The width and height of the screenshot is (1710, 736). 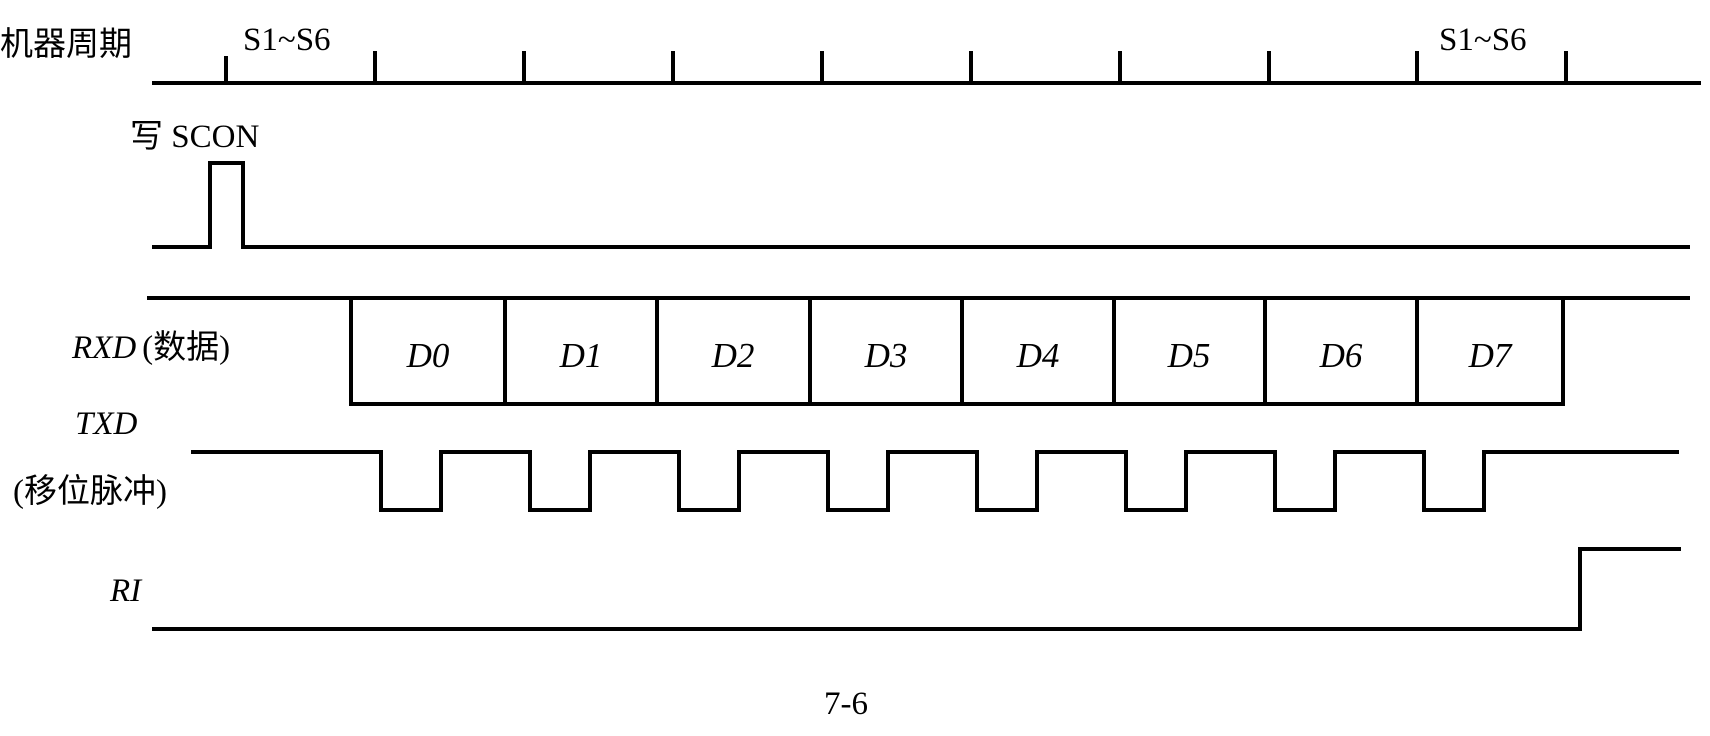 I want to click on rxd-data-frame, so click(x=957, y=351).